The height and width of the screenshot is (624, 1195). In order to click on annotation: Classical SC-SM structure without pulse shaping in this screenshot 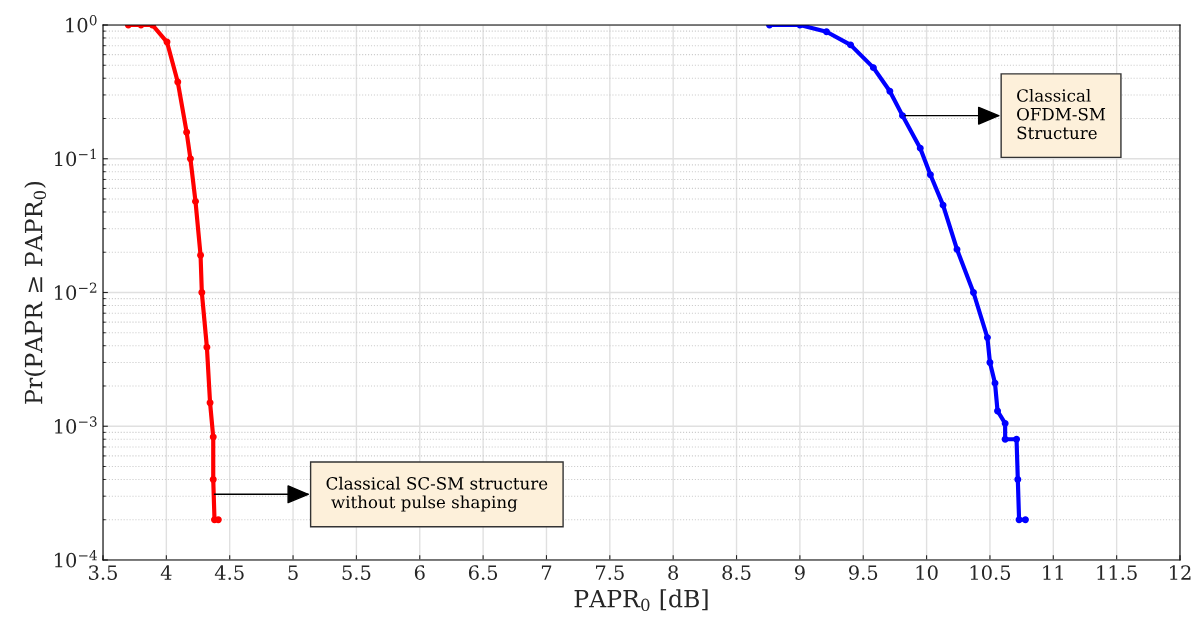, I will do `click(437, 494)`.